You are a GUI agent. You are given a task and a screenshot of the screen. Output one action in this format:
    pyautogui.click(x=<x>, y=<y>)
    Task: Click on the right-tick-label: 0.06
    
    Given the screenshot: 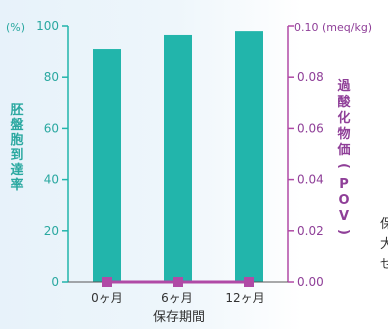 What is the action you would take?
    pyautogui.click(x=310, y=128)
    